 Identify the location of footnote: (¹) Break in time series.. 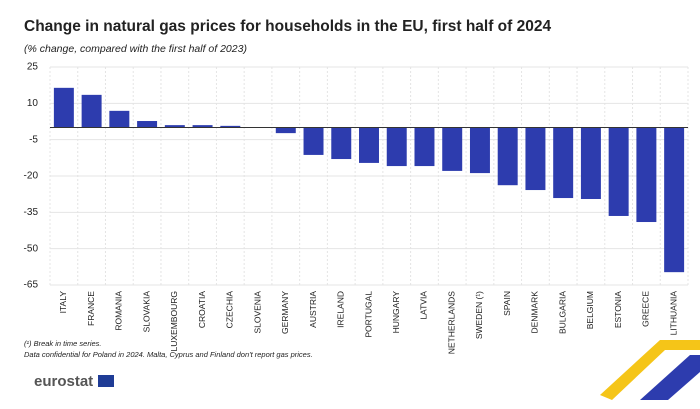
(63, 343).